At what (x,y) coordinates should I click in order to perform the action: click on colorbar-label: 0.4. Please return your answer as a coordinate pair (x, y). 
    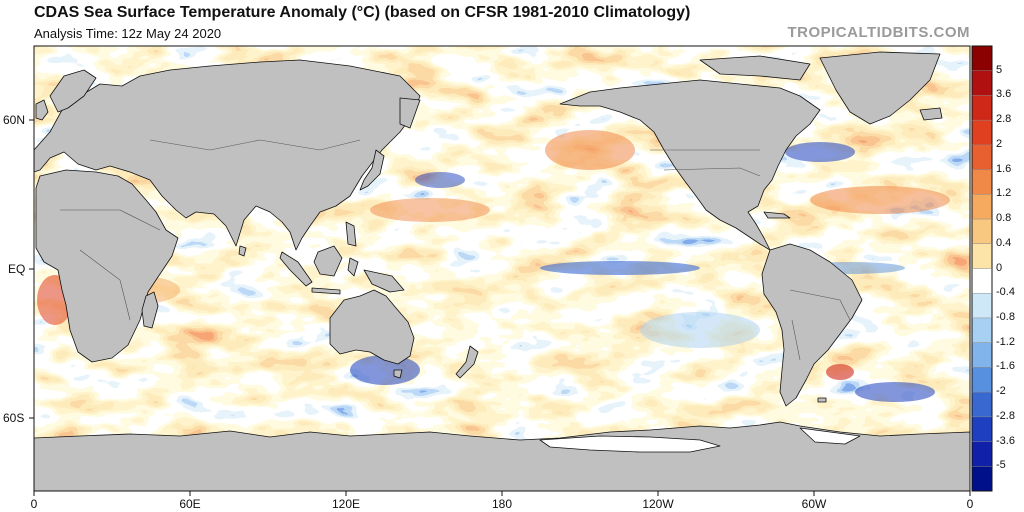
    Looking at the image, I should click on (1004, 242).